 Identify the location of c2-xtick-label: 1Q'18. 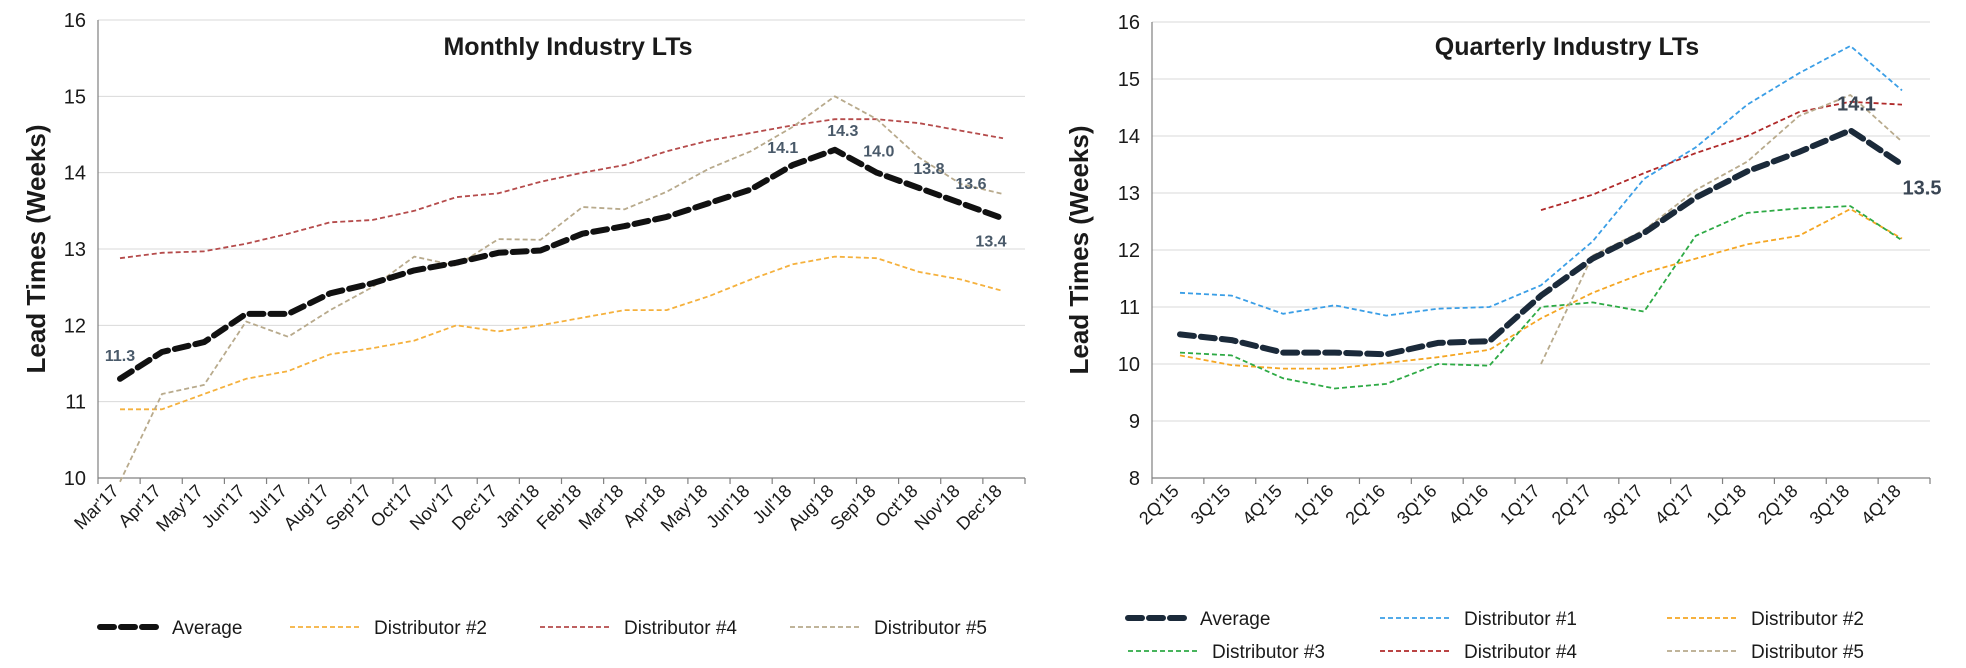
(1726, 505).